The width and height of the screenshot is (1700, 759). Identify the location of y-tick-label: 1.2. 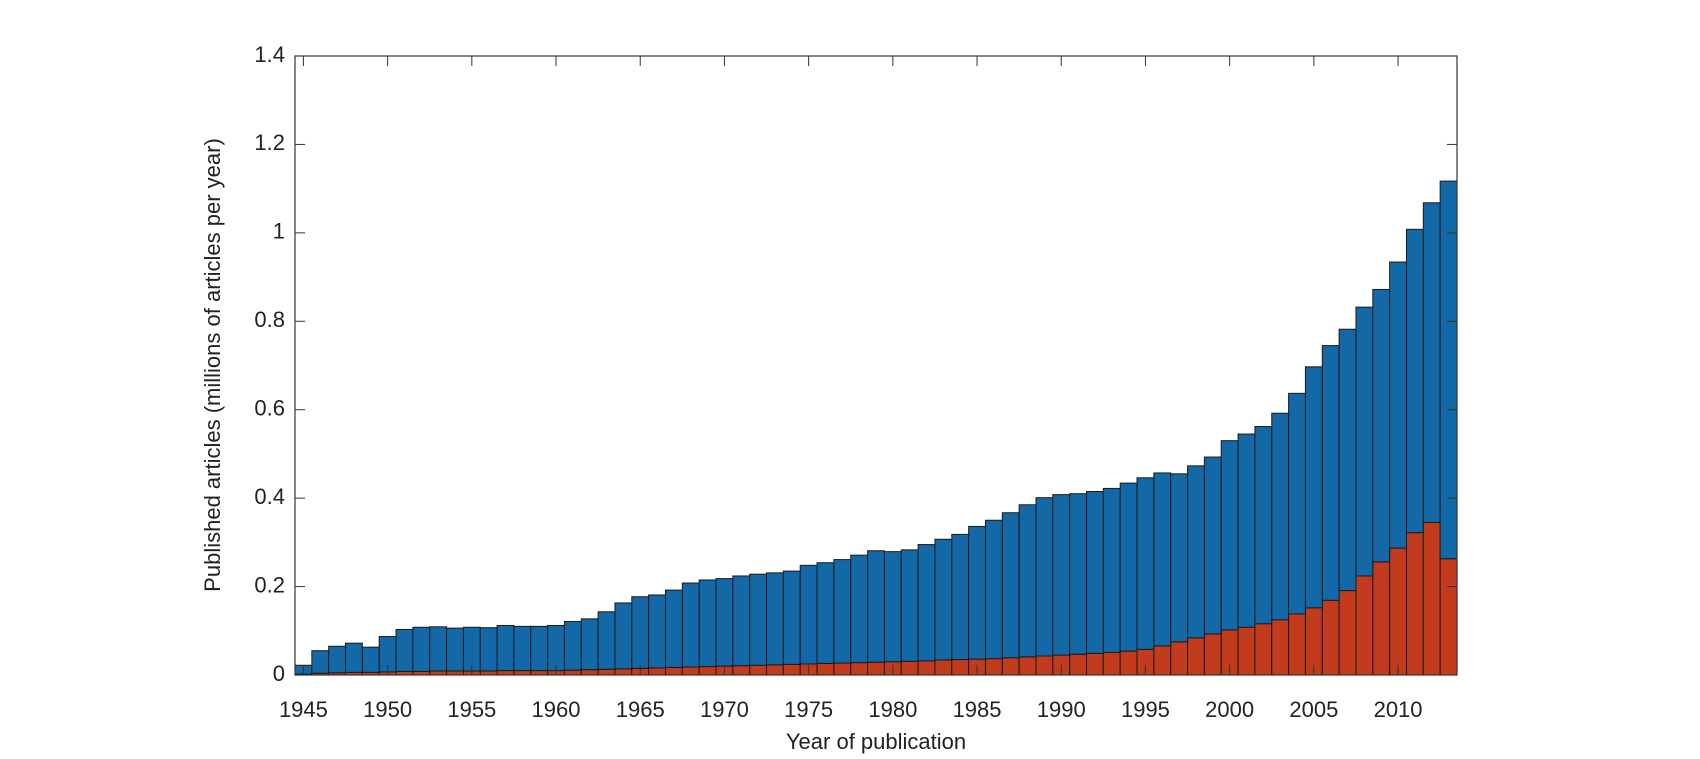
(269, 142).